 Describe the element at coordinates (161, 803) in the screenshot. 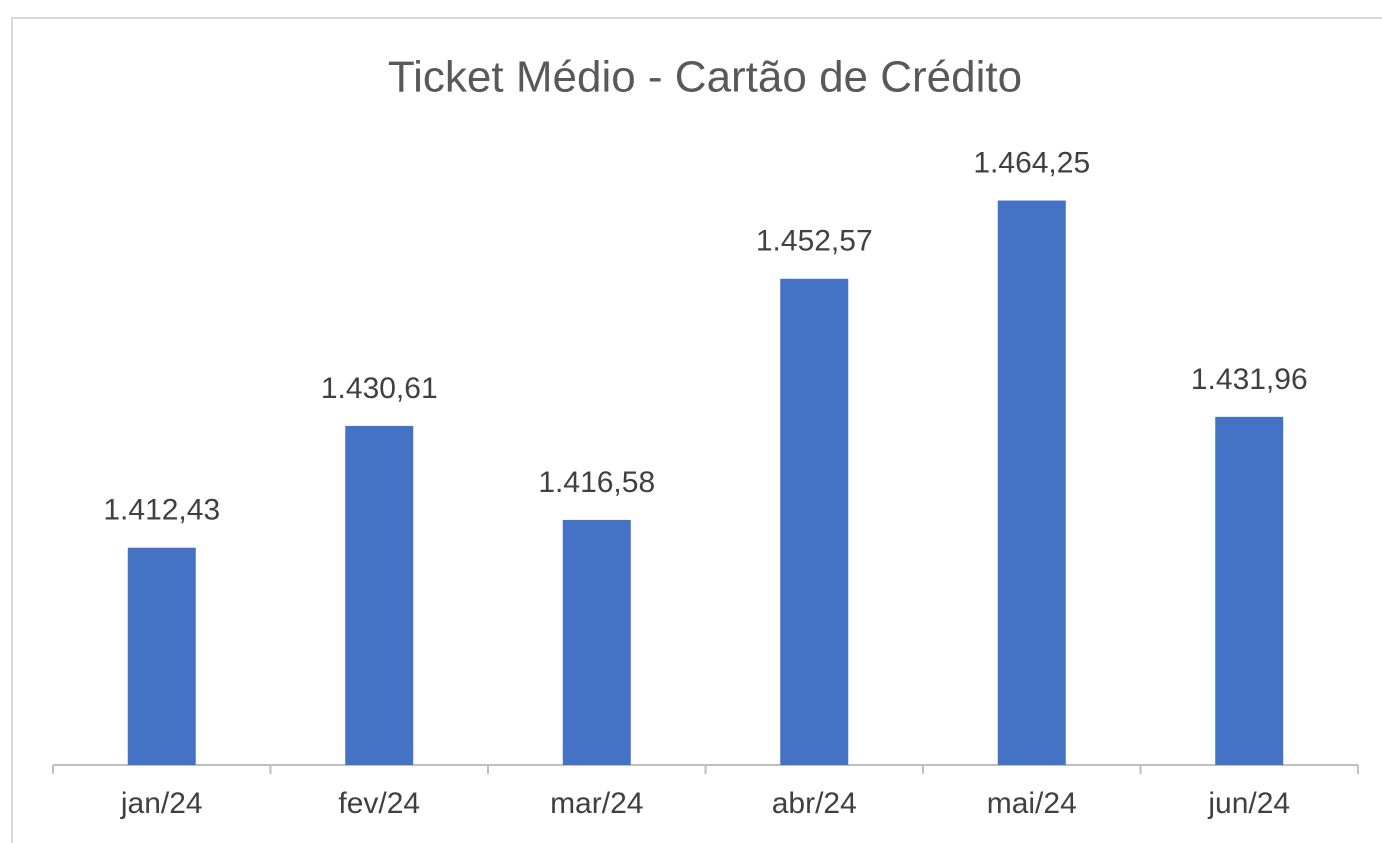

I see `x-tick-label: jan/24` at that location.